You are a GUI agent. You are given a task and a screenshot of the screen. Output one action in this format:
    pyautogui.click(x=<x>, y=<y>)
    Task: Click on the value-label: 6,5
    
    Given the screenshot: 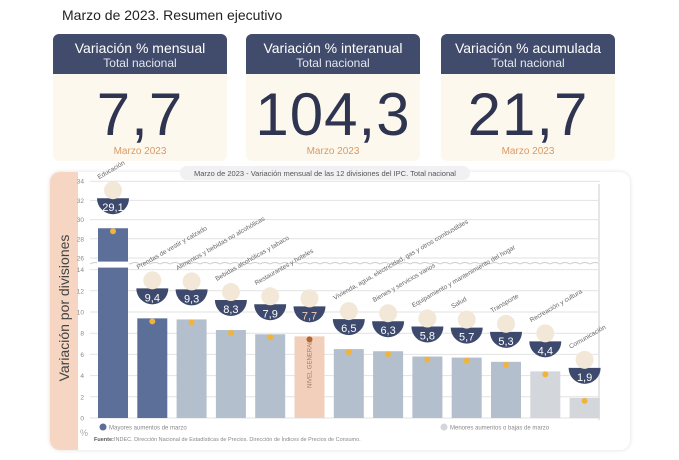 What is the action you would take?
    pyautogui.click(x=348, y=329)
    